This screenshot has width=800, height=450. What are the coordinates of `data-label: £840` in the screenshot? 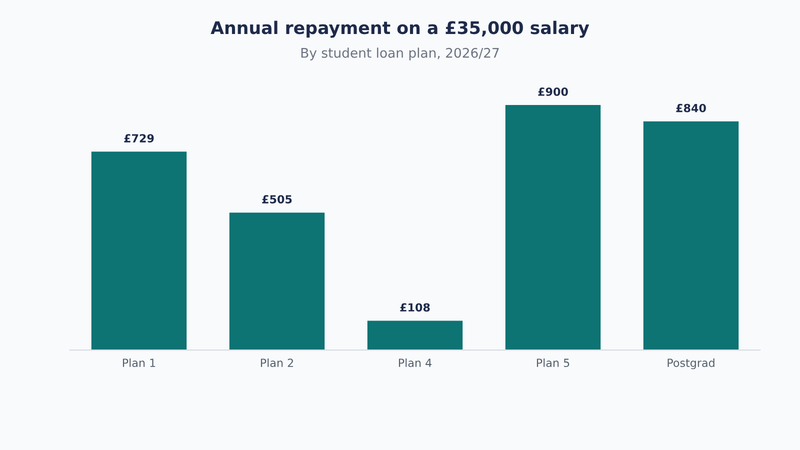 It's located at (691, 108).